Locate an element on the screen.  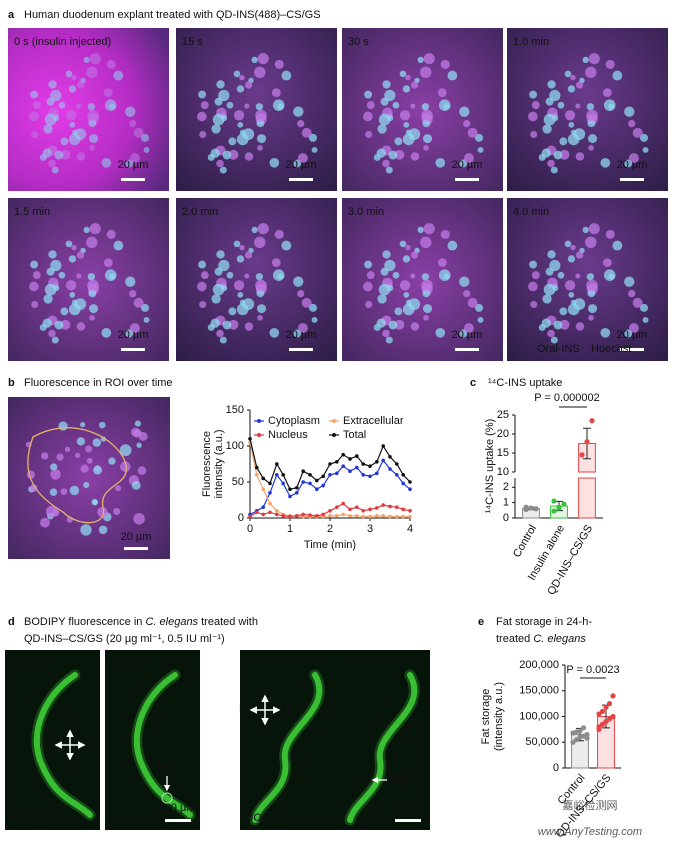
worm is located at coordinates (287, 747).